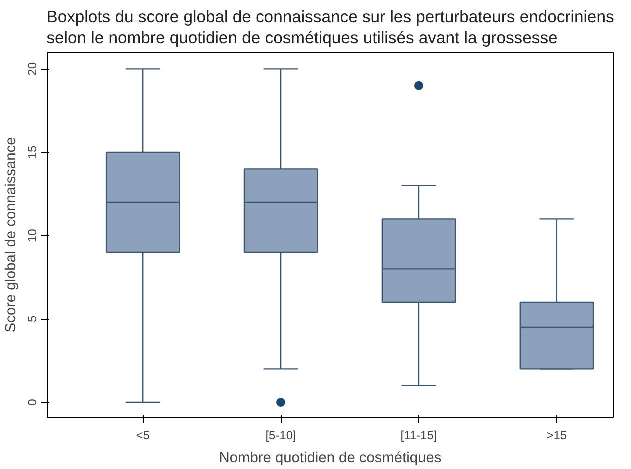 The width and height of the screenshot is (631, 469). Describe the element at coordinates (330, 458) in the screenshot. I see `x-axis-title: Nombre quotidien de cosmétiques` at that location.